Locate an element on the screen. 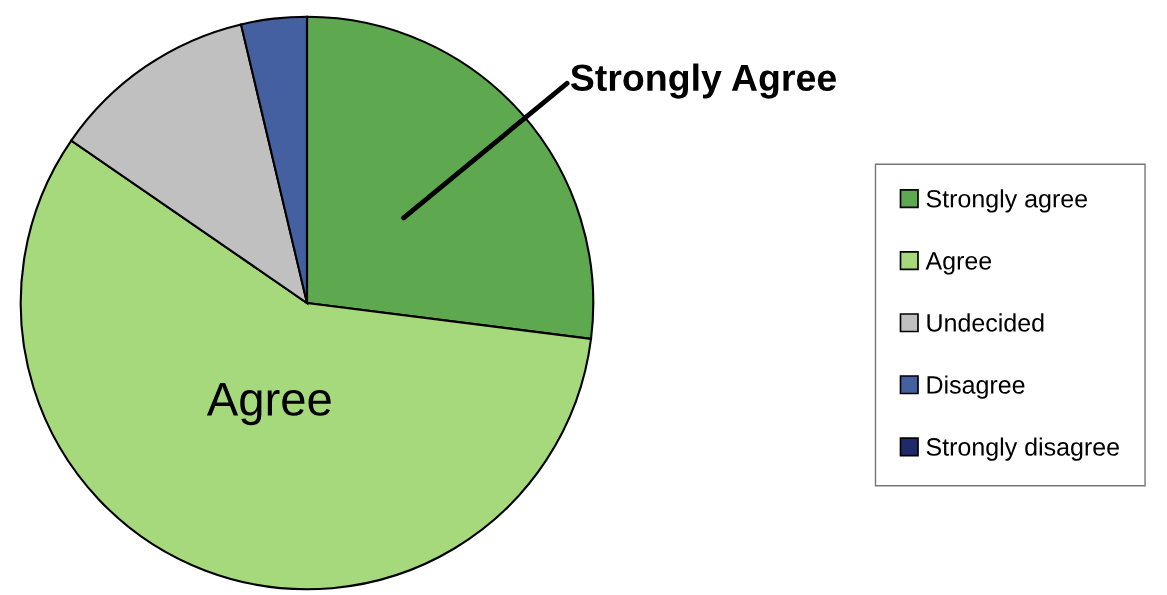 Image resolution: width=1167 pixels, height=595 pixels. legend-label: Disagree is located at coordinates (976, 387).